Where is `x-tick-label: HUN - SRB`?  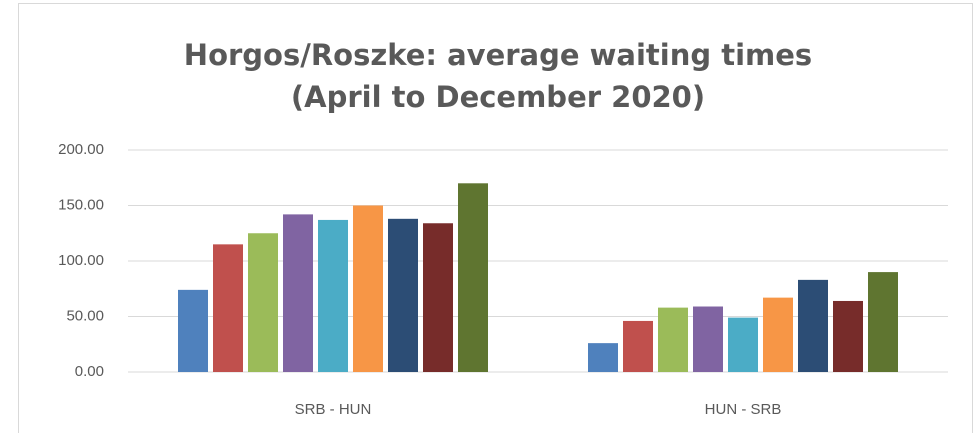
x-tick-label: HUN - SRB is located at coordinates (743, 409).